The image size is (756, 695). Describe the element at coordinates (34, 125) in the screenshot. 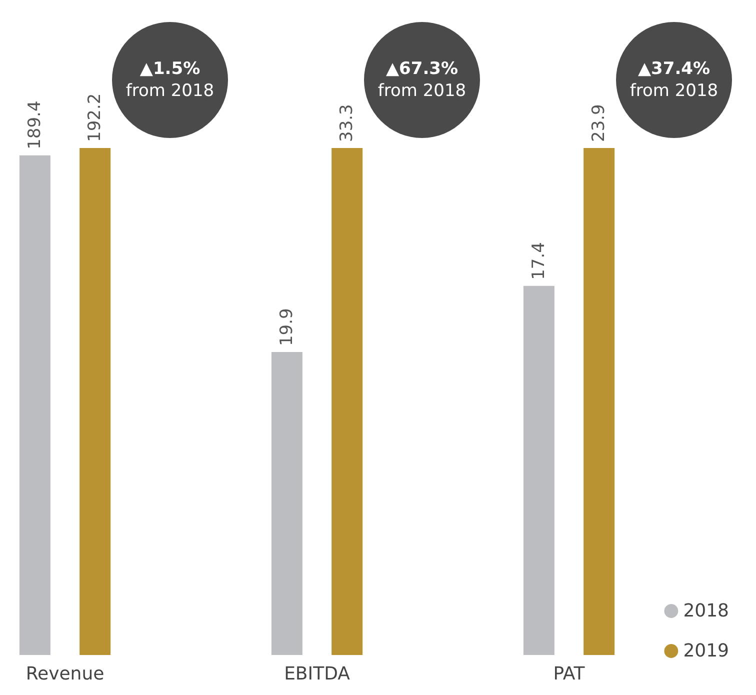

I see `data-label: 189.4` at that location.